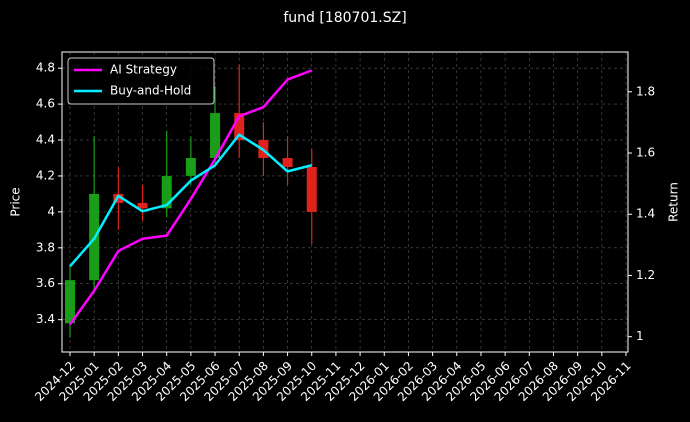 Image resolution: width=690 pixels, height=422 pixels. I want to click on legend-label: Buy-and-Hold, so click(150, 91).